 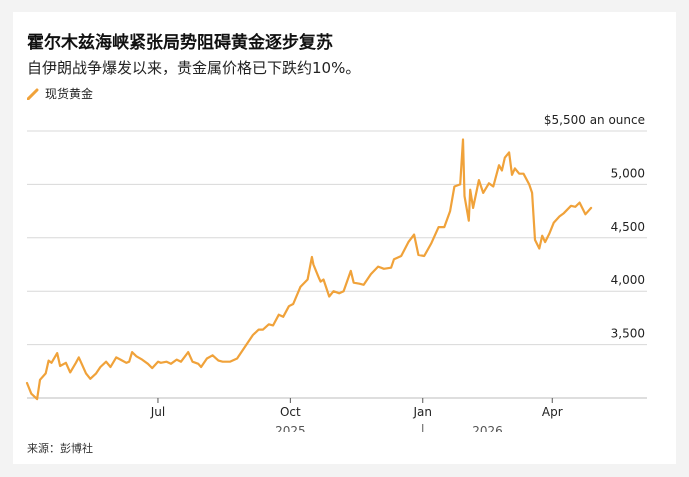 I want to click on x-tick-label: Jan, so click(x=422, y=412).